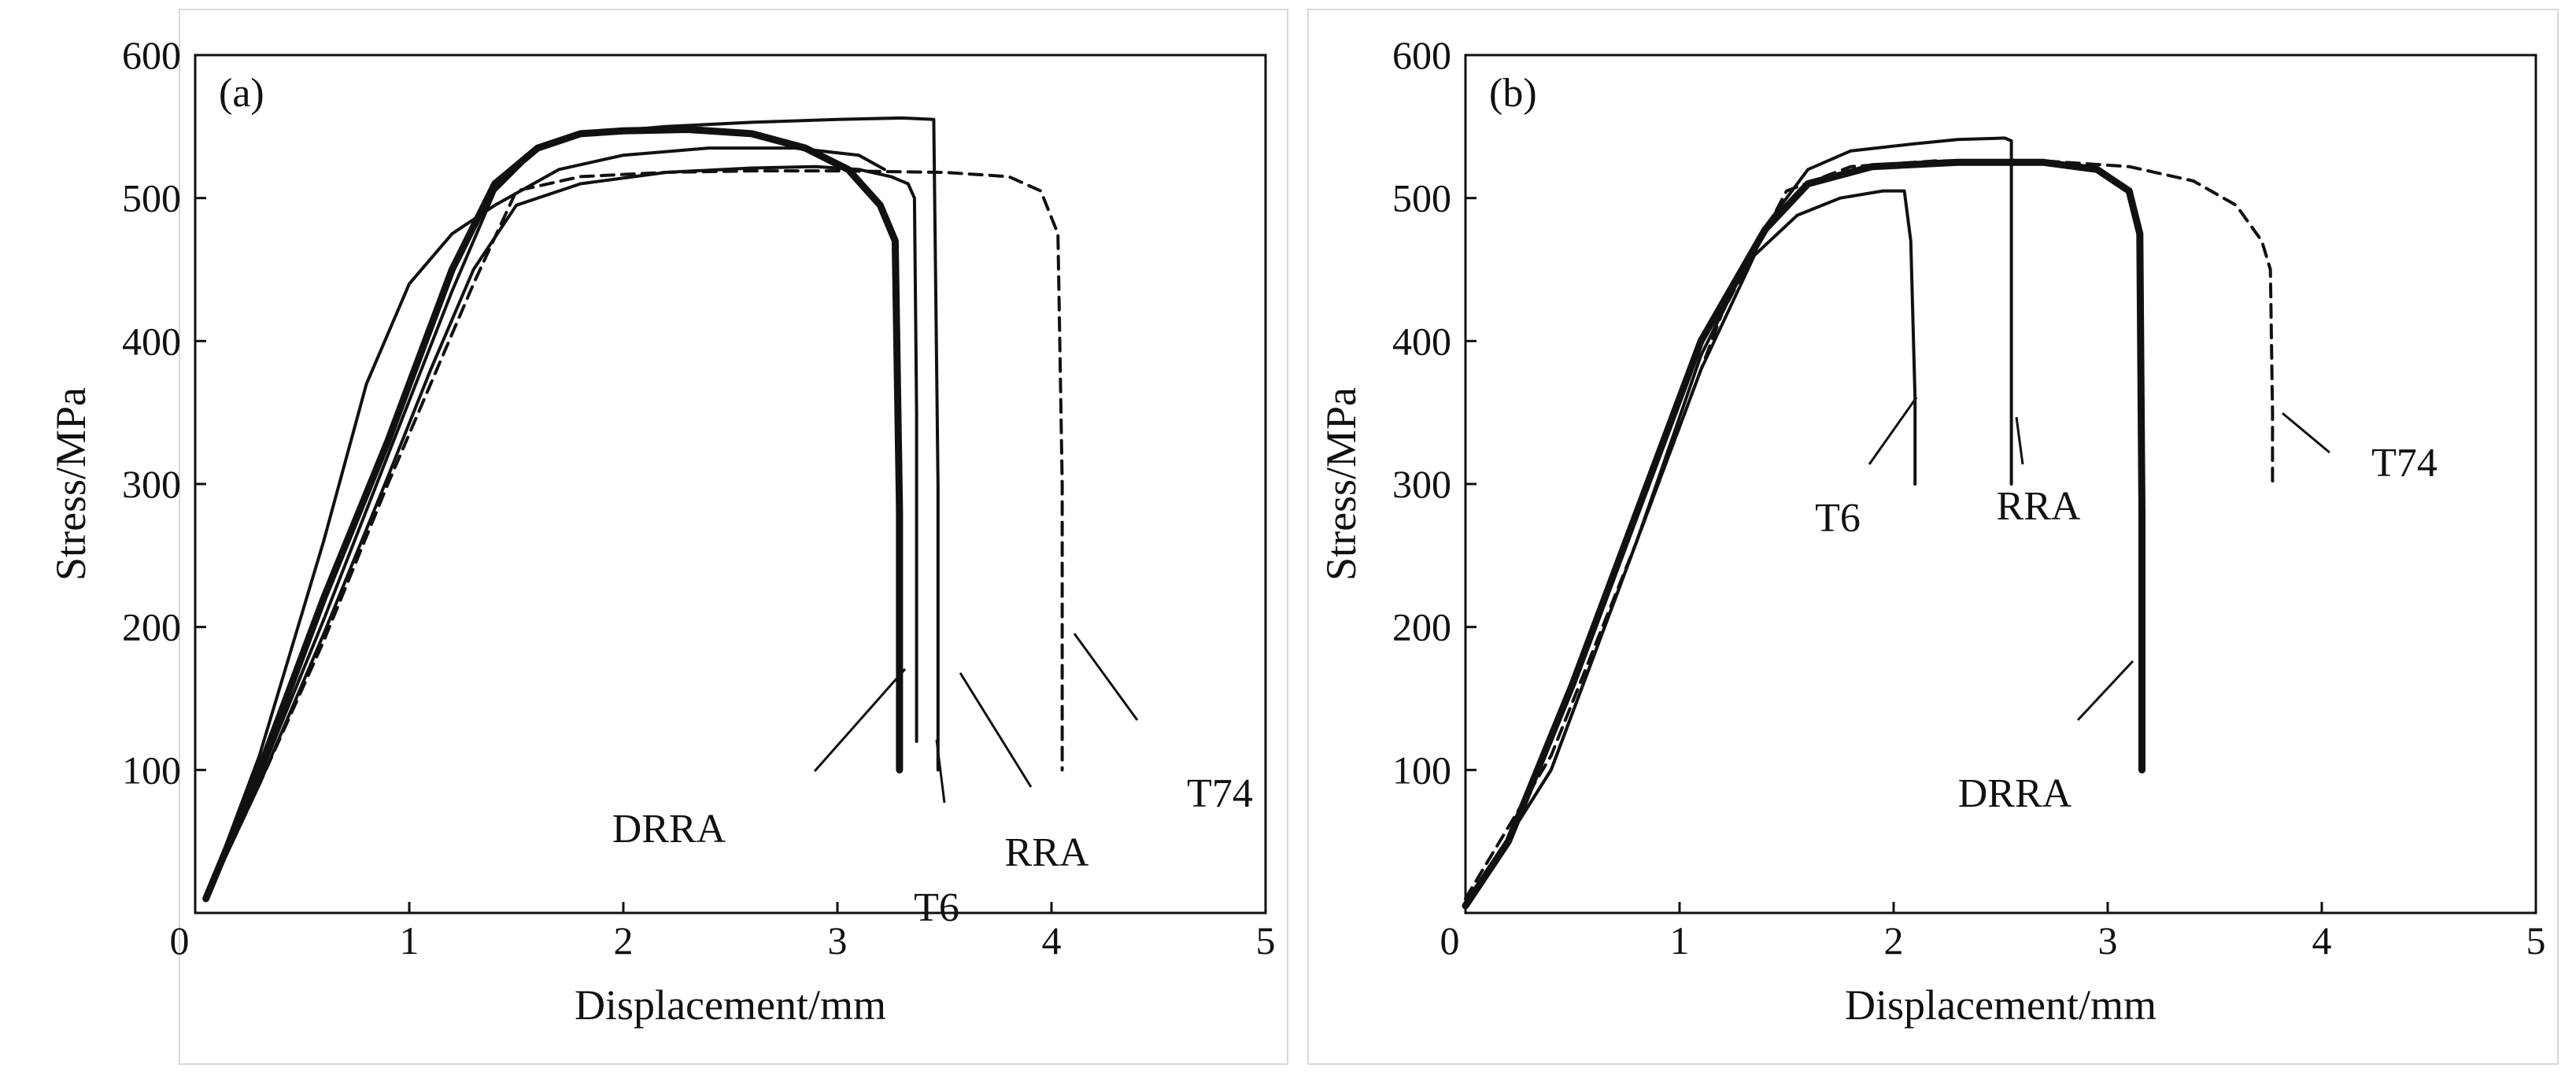 This screenshot has height=1079, width=2576. Describe the element at coordinates (1513, 93) in the screenshot. I see `panel-label: (b)` at that location.